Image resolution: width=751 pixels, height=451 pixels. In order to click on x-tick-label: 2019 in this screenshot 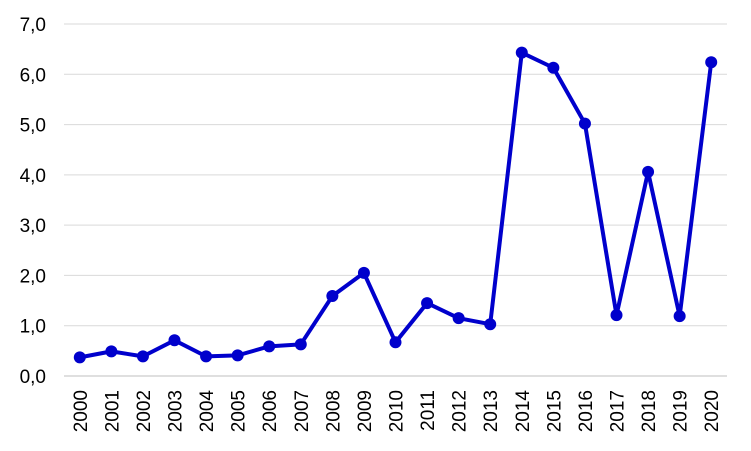, I will do `click(681, 411)`.